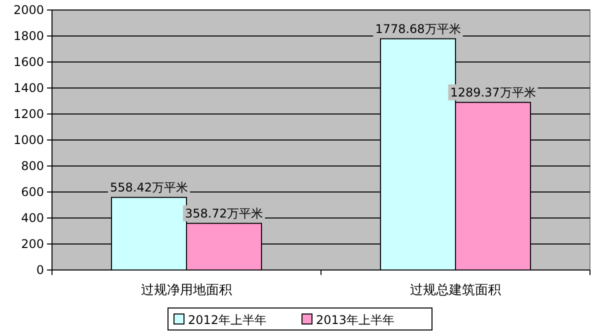  What do you see at coordinates (224, 213) in the screenshot?
I see `data-label: 358.72万平米` at bounding box center [224, 213].